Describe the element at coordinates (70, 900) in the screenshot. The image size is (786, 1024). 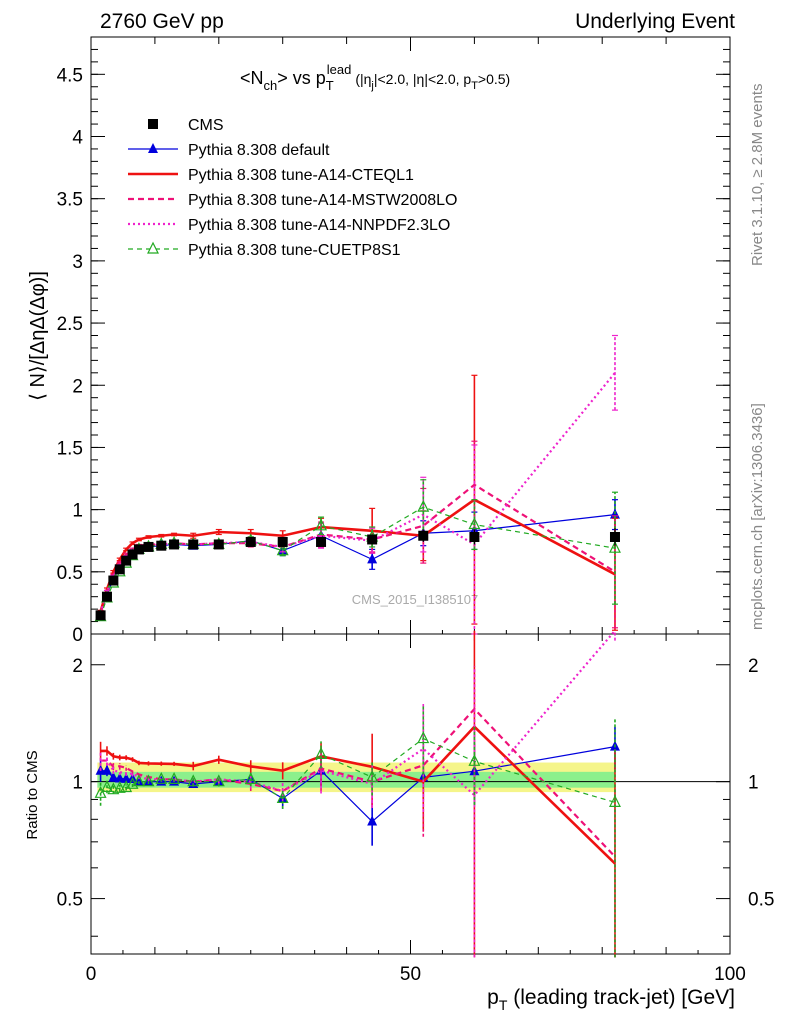
I see `ratio-y-tick-label: 0.5` at that location.